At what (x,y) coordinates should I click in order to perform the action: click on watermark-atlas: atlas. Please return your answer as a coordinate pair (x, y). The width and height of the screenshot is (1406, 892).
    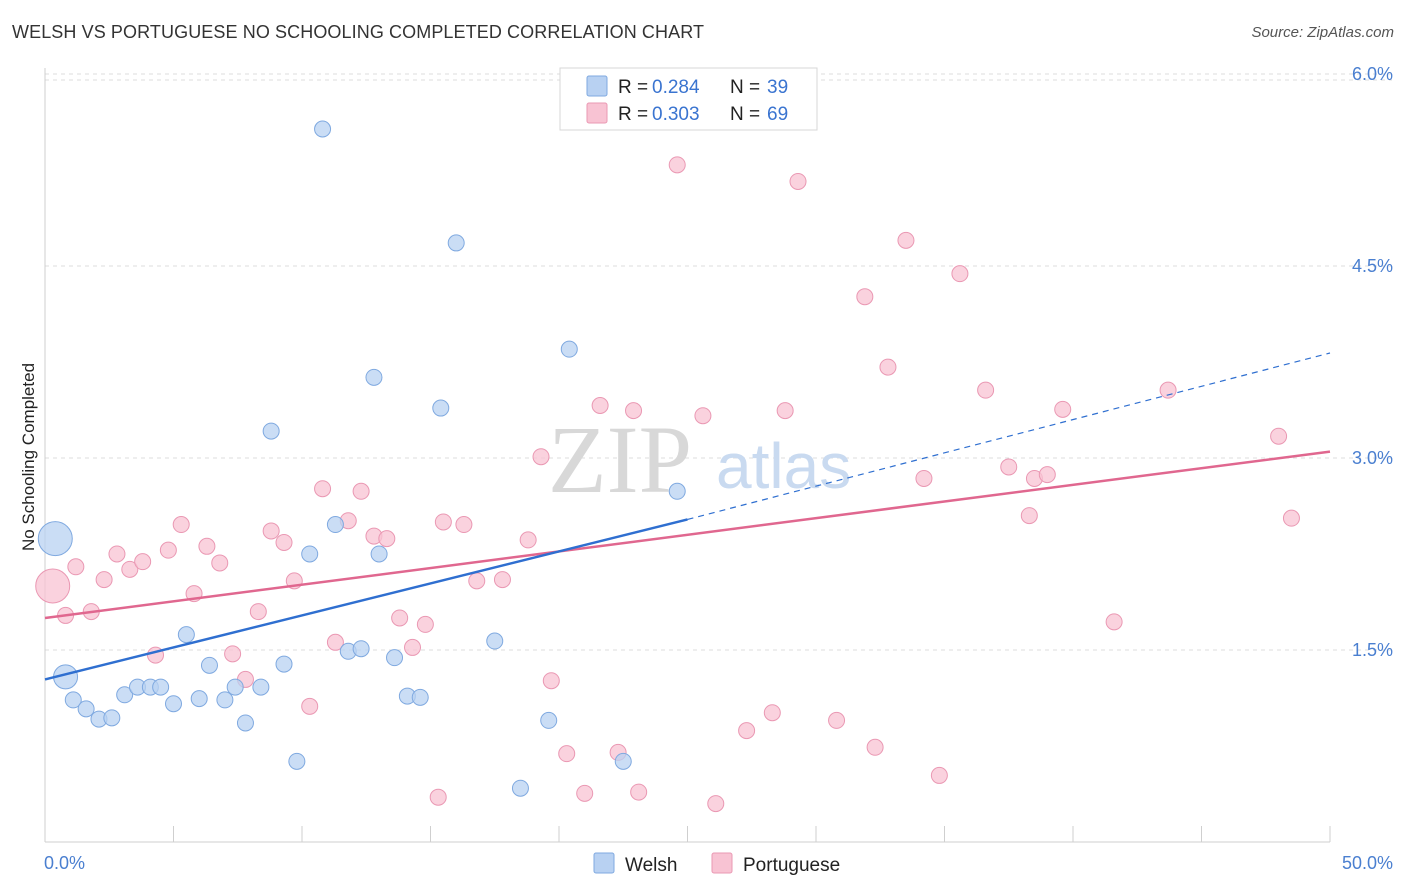
    Looking at the image, I should click on (783, 466).